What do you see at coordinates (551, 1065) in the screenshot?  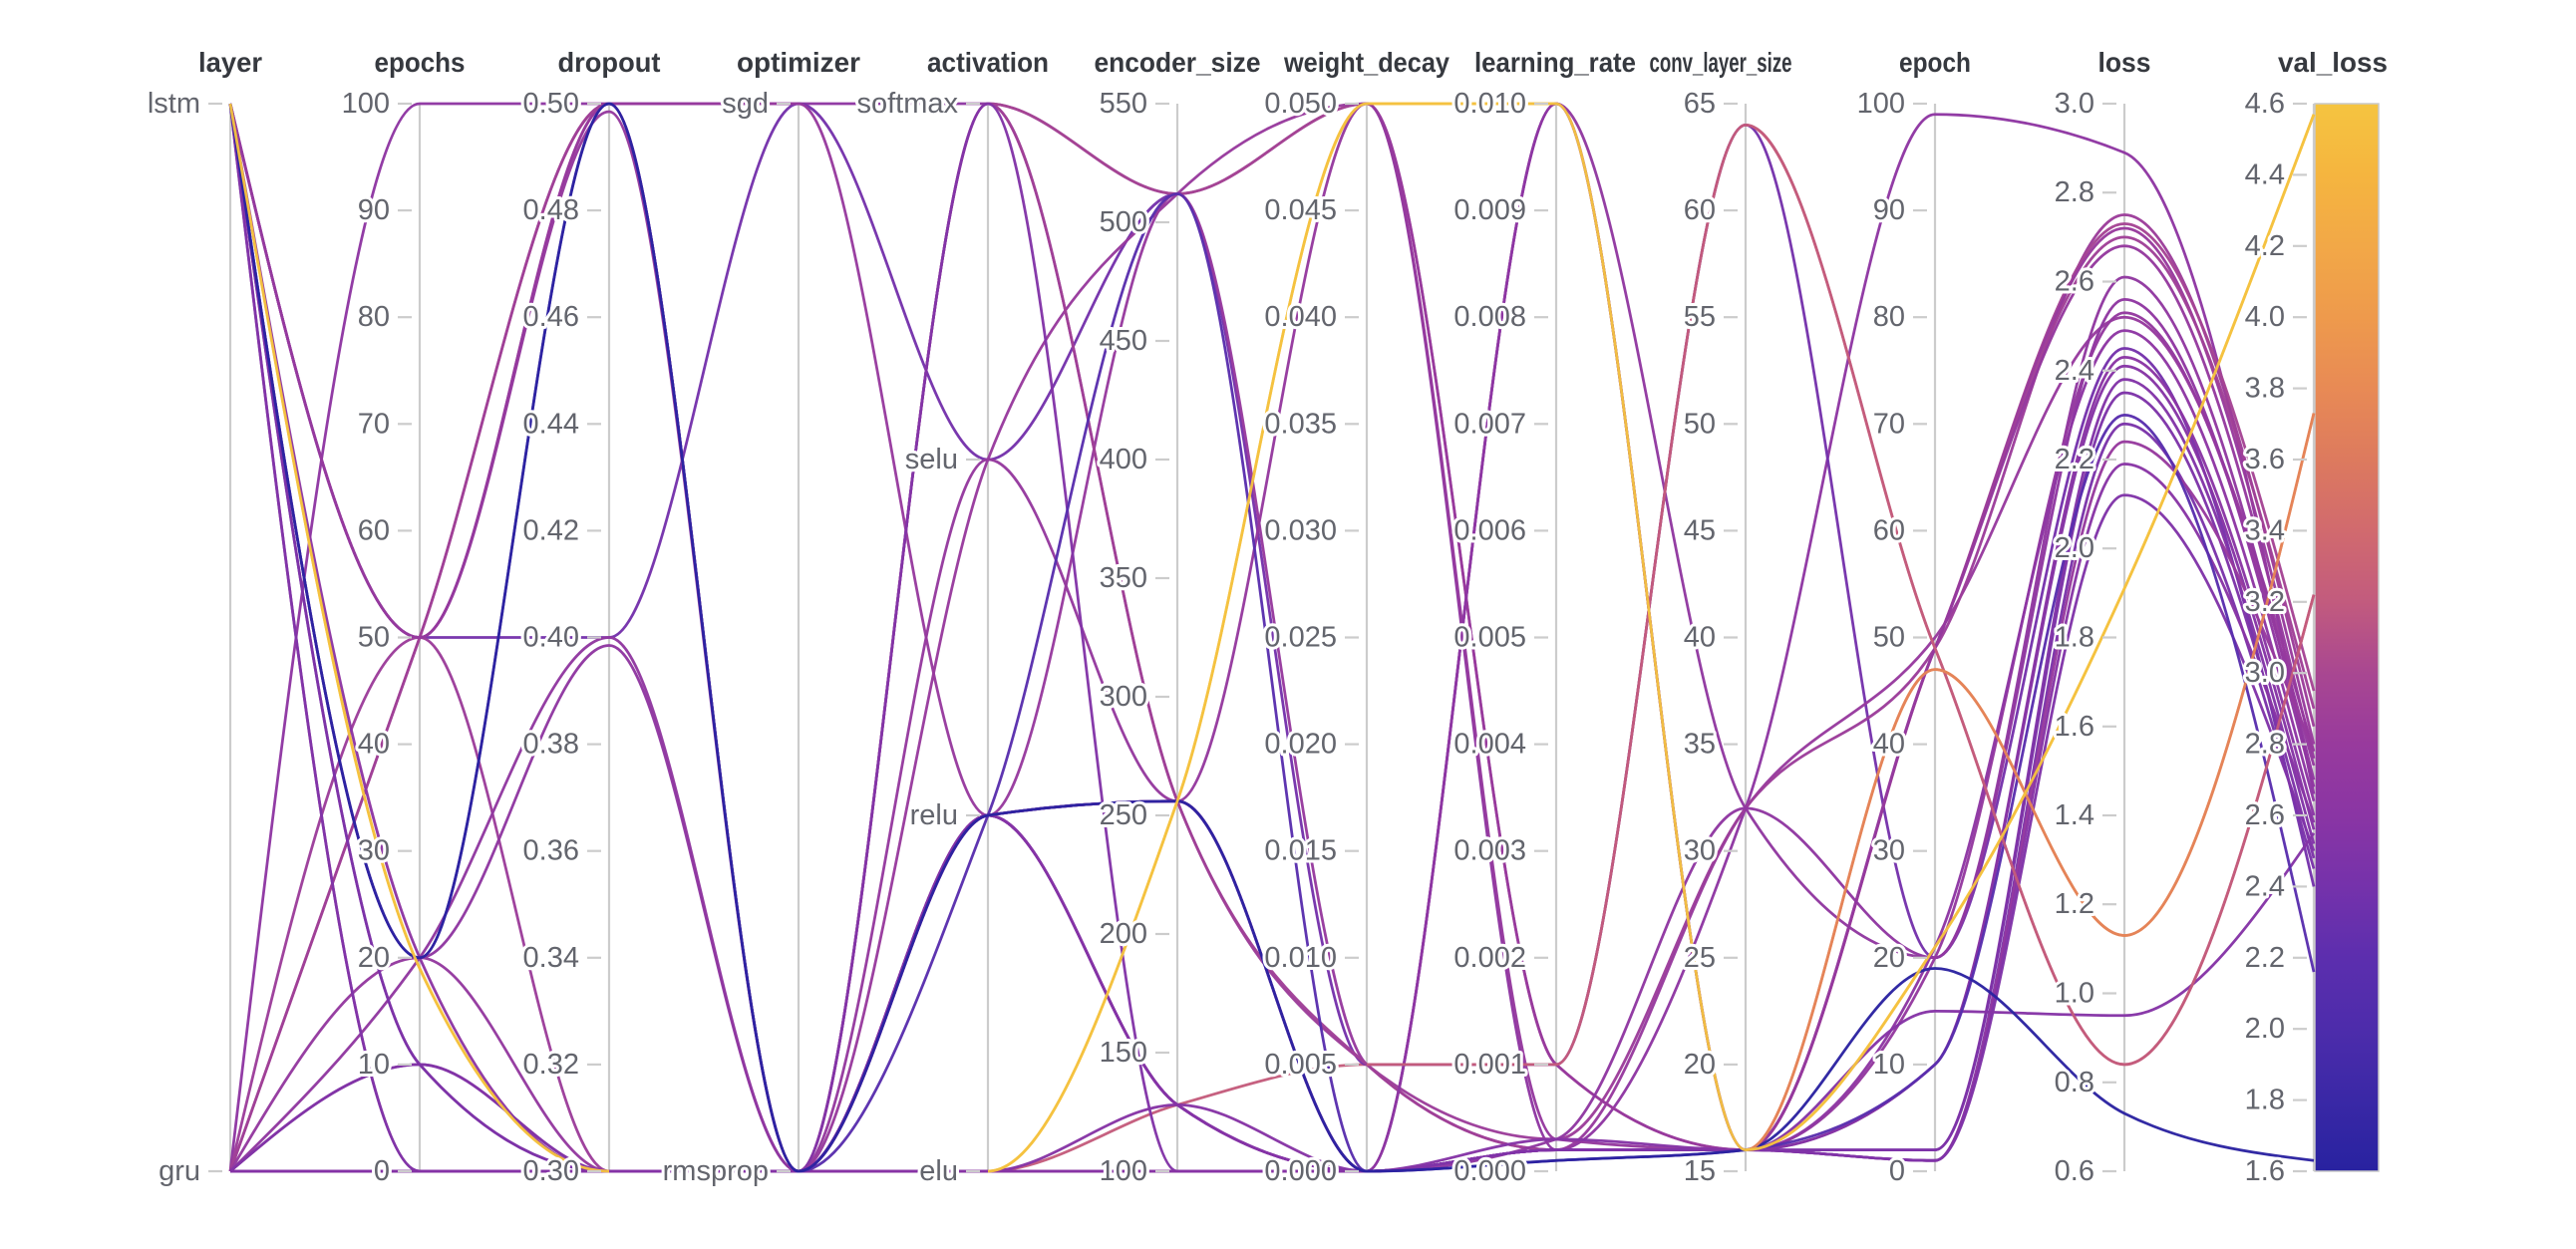 I see `svg-text: 0.32` at bounding box center [551, 1065].